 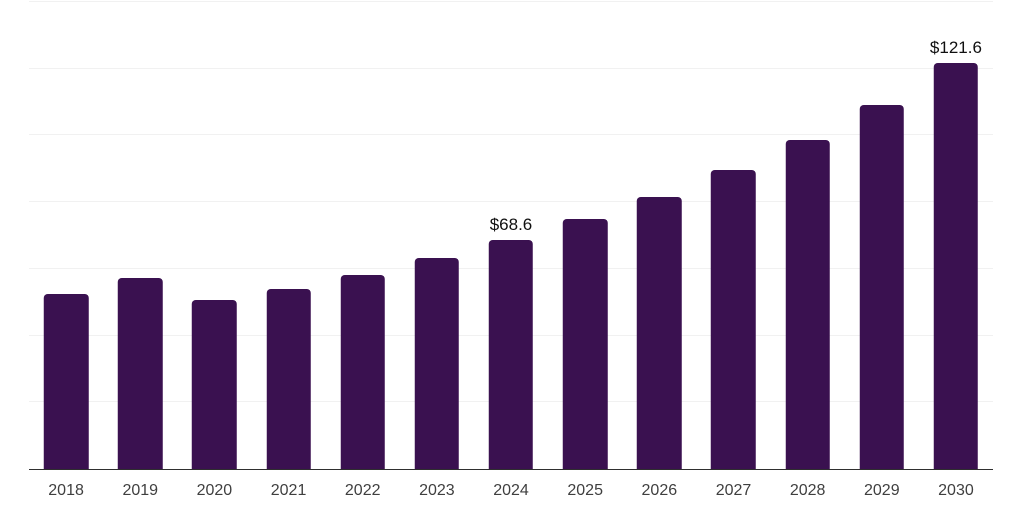 What do you see at coordinates (362, 490) in the screenshot?
I see `x-tick-2022: 2022` at bounding box center [362, 490].